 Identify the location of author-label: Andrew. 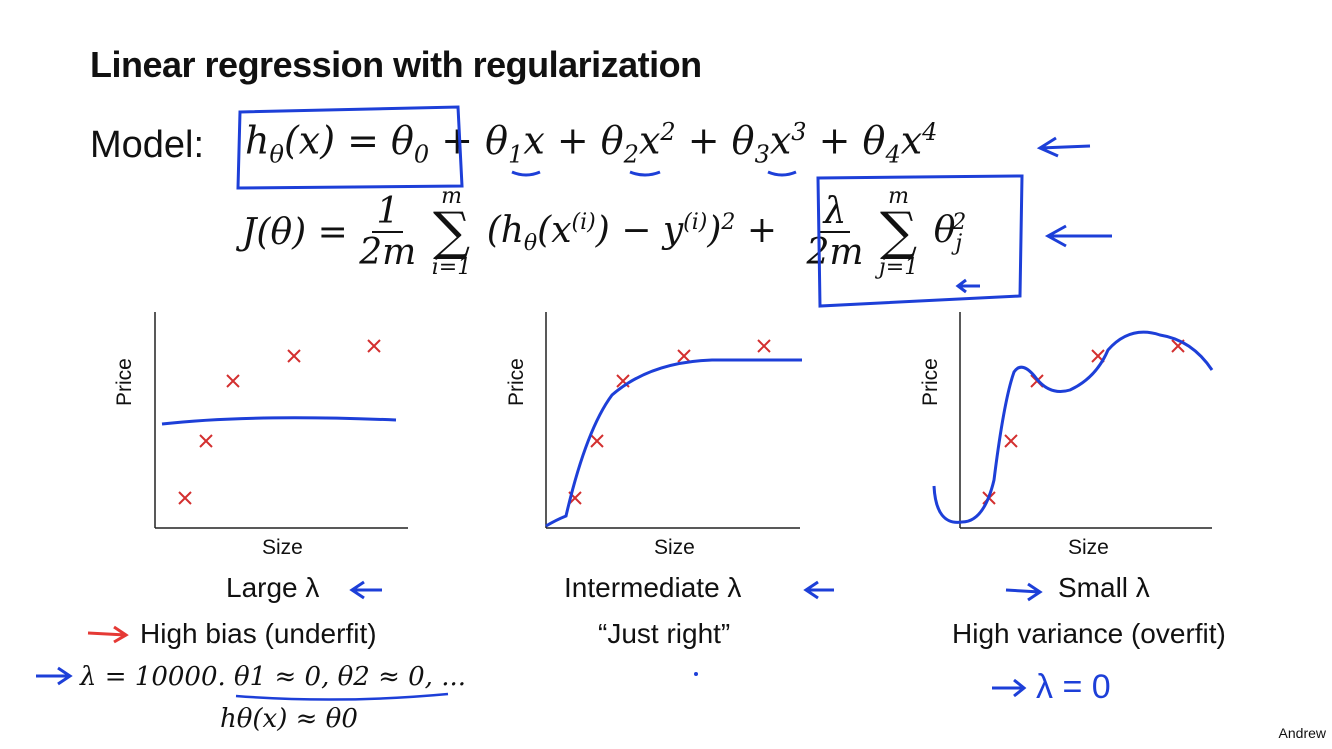
(1302, 733).